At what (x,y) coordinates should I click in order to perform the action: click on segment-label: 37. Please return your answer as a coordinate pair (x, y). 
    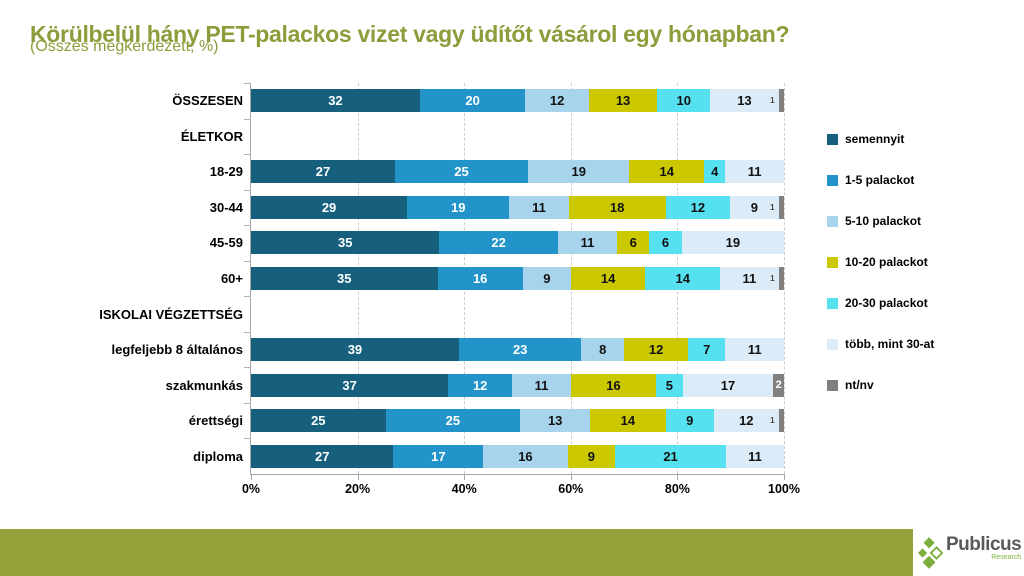
    Looking at the image, I should click on (349, 385).